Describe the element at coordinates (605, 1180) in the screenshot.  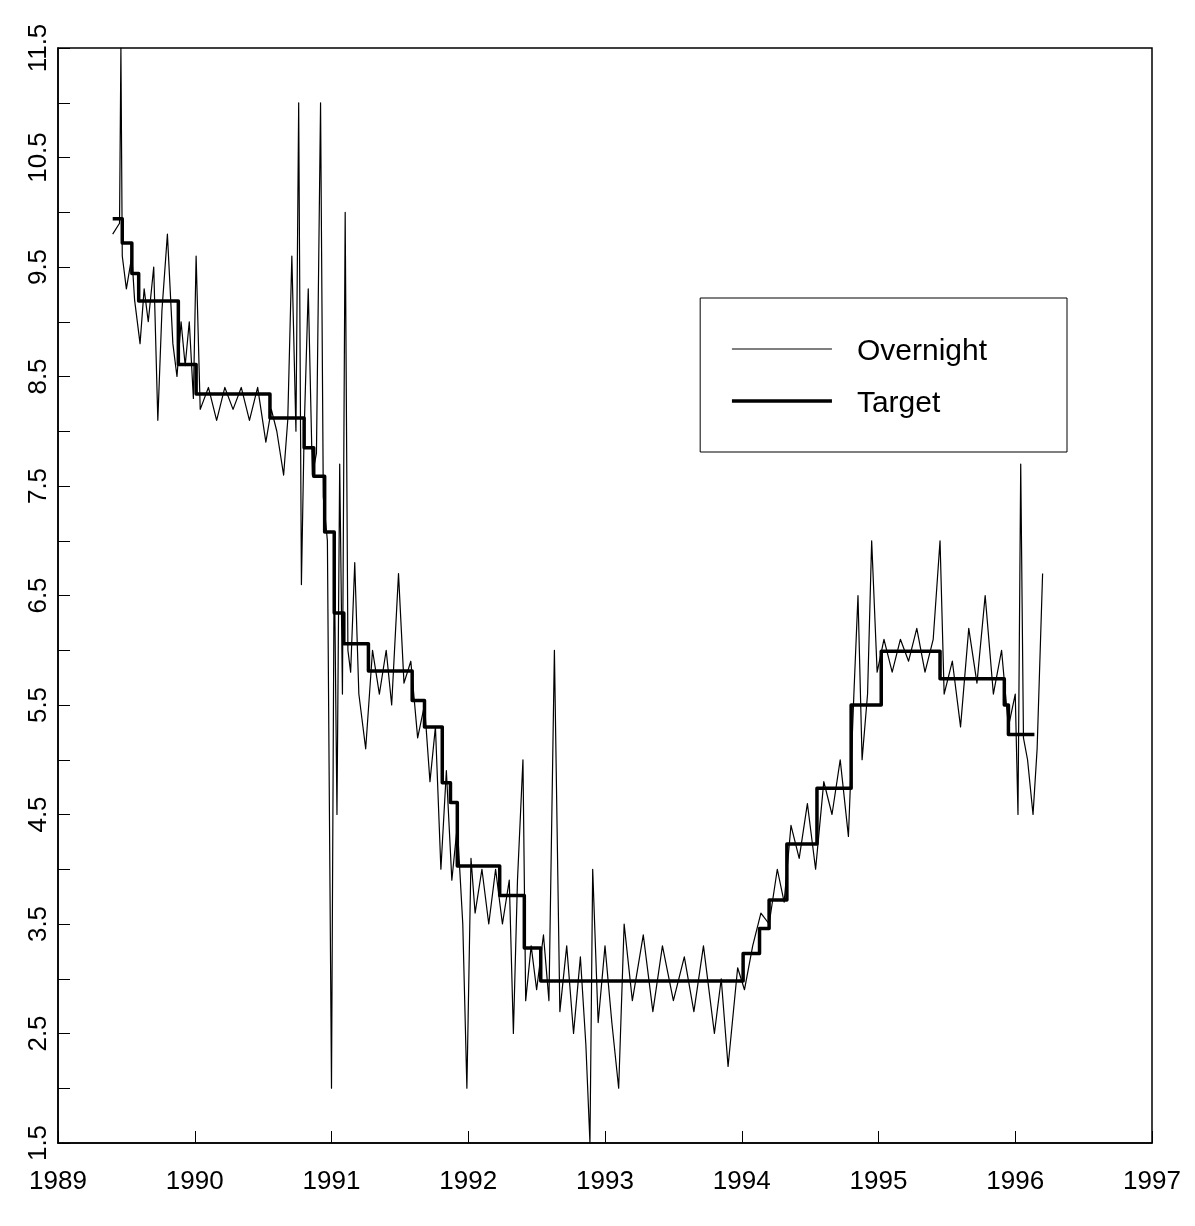
I see `x-tick-label: 1993` at that location.